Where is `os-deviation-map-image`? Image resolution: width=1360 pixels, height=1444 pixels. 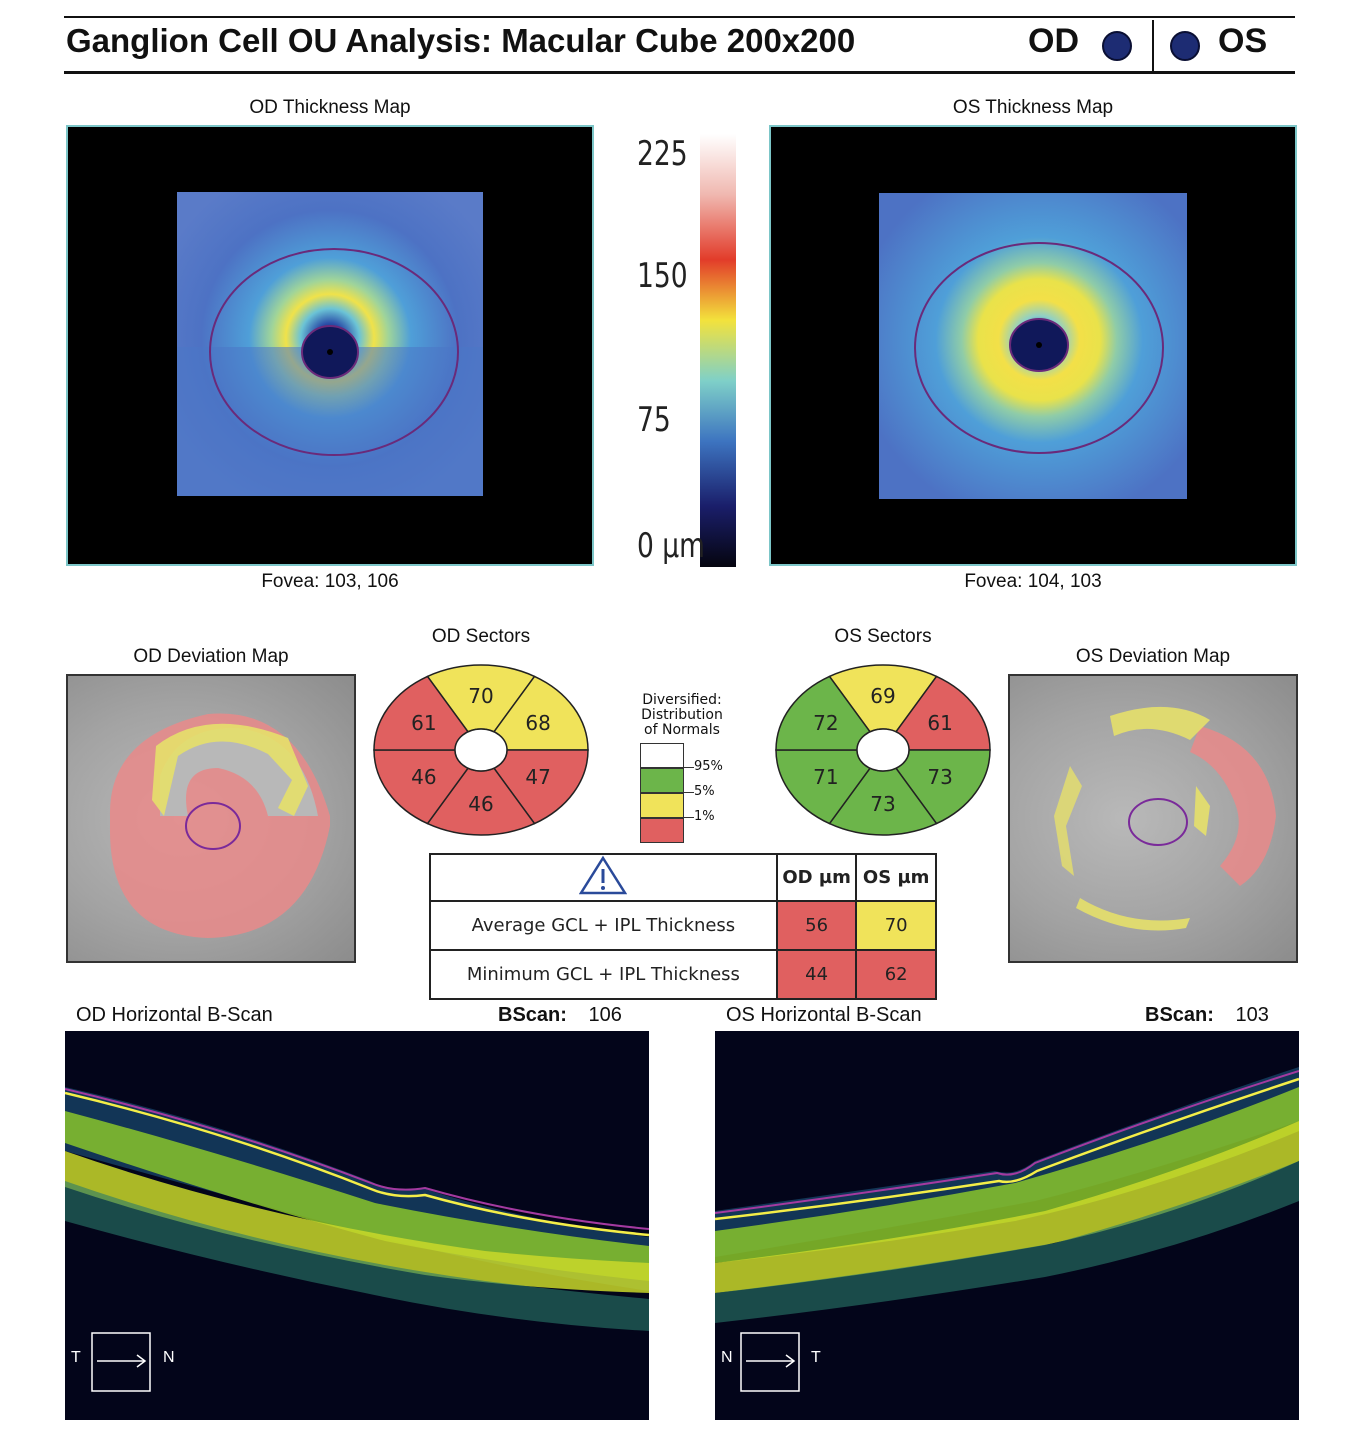
os-deviation-map-image is located at coordinates (1165, 818).